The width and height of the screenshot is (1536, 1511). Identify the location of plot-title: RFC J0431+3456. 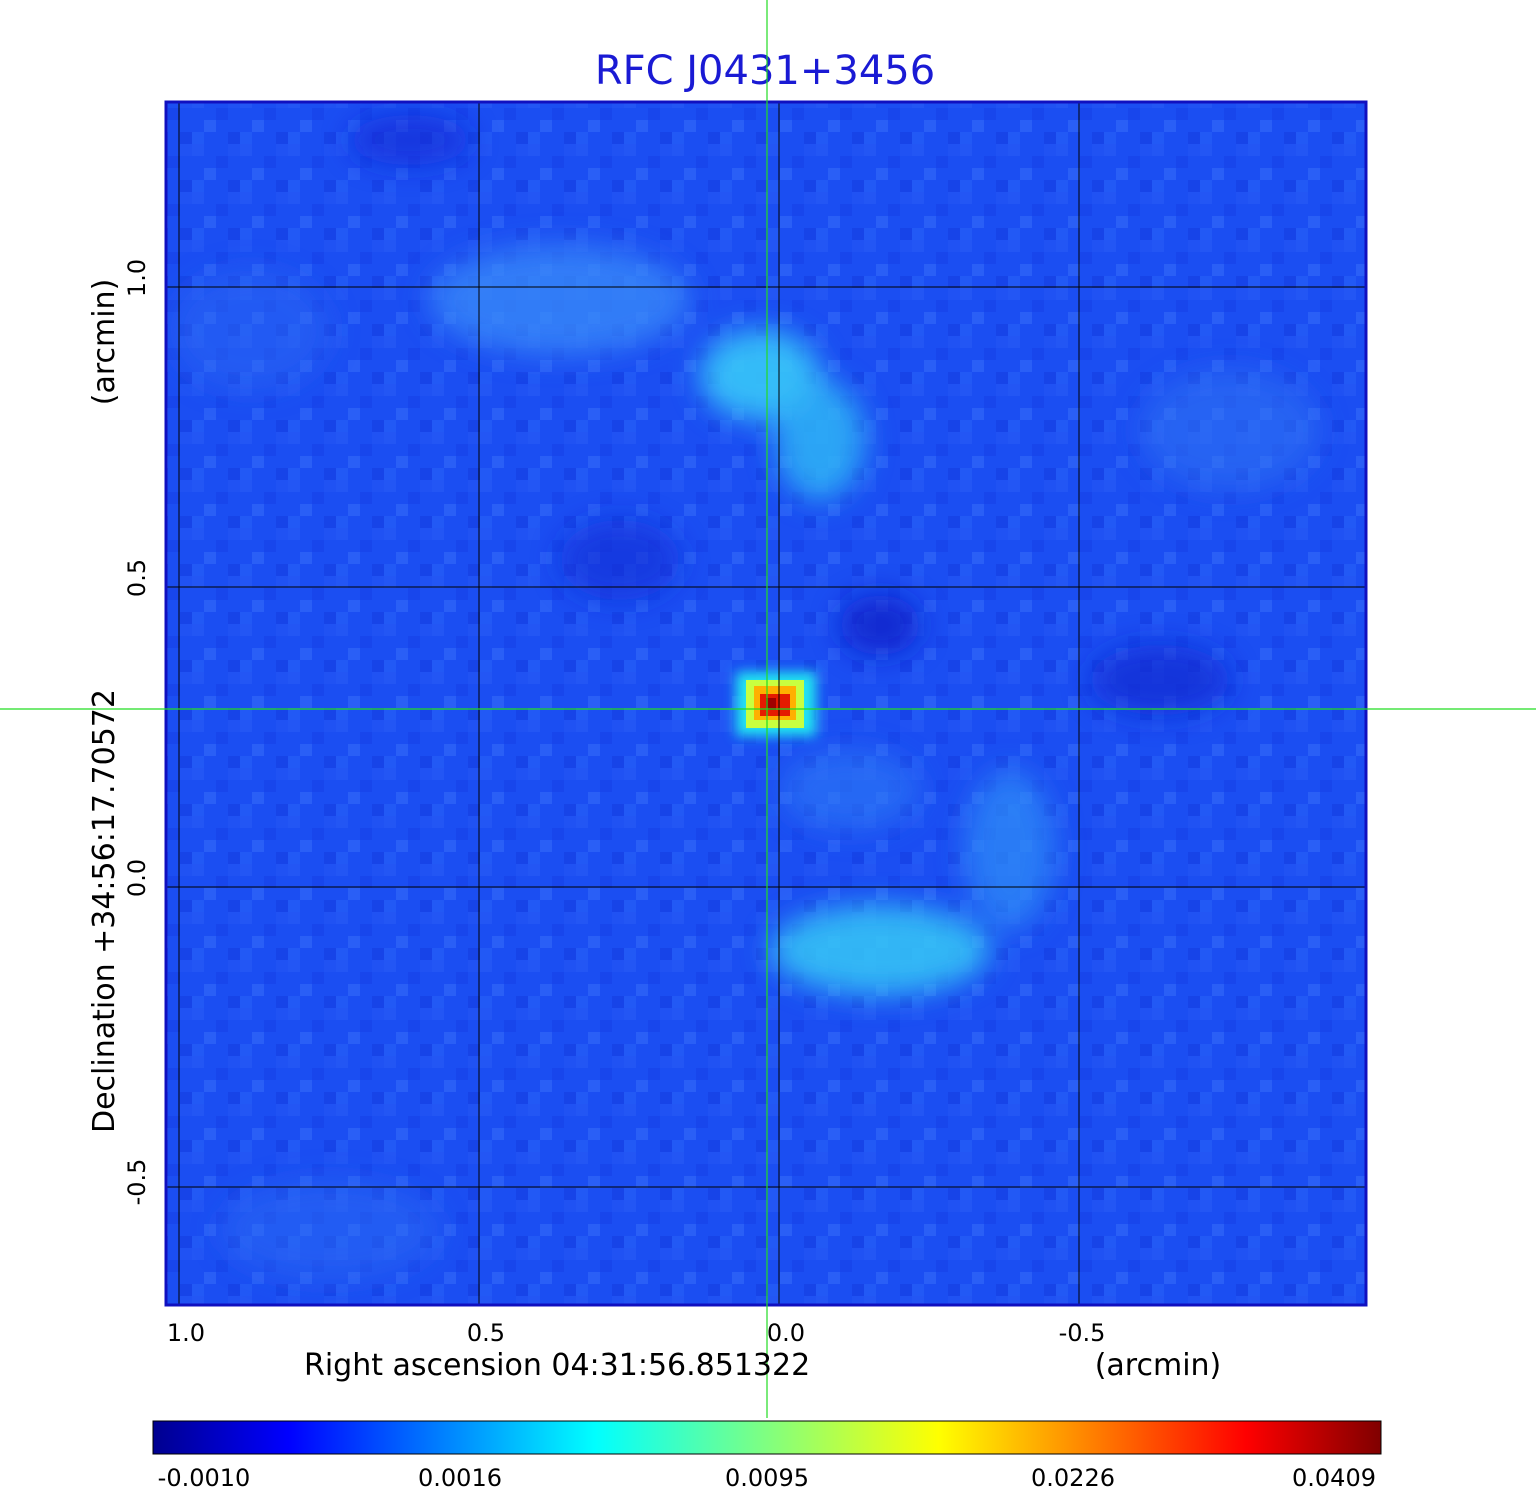
(765, 71).